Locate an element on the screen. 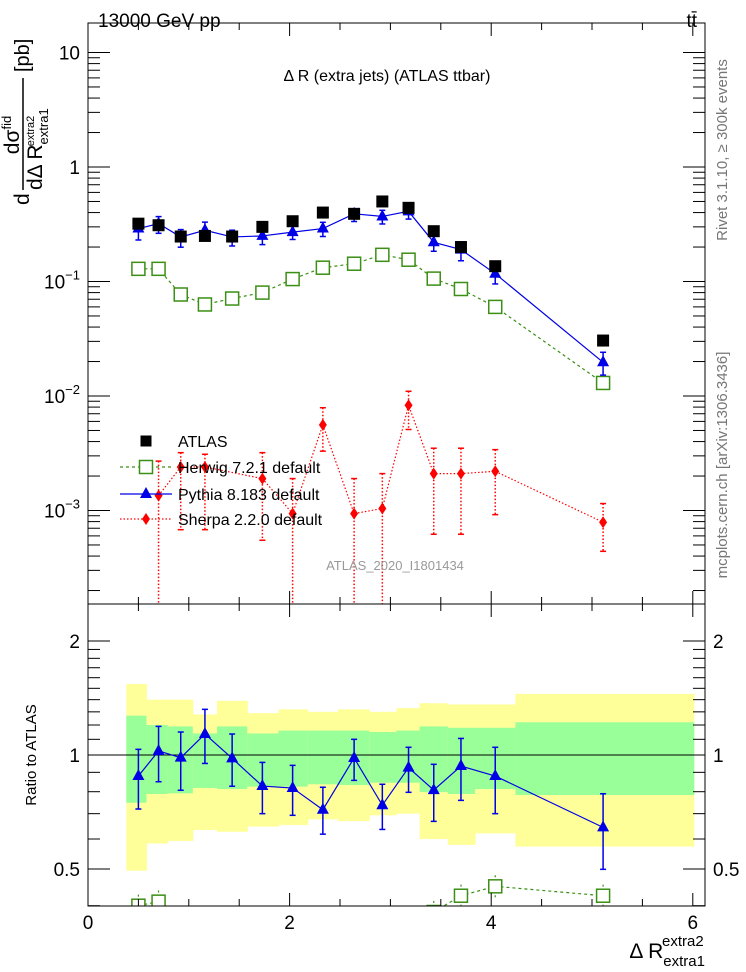 The height and width of the screenshot is (972, 746). y-tick-label: 10 is located at coordinates (69, 54).